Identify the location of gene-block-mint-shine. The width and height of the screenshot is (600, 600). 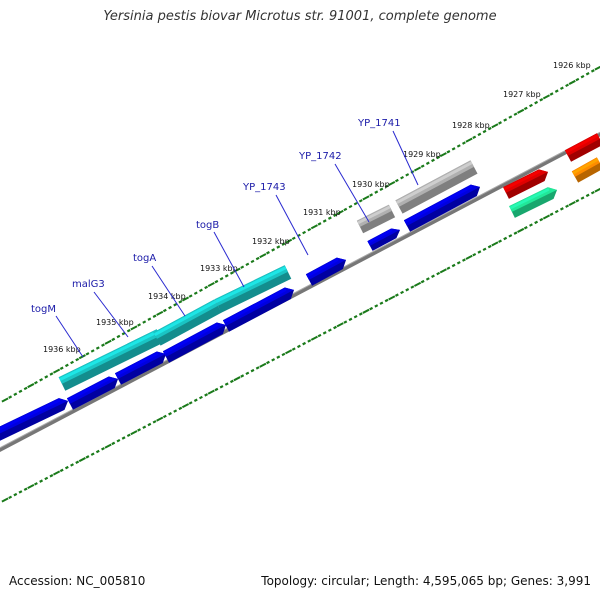
(529, 199).